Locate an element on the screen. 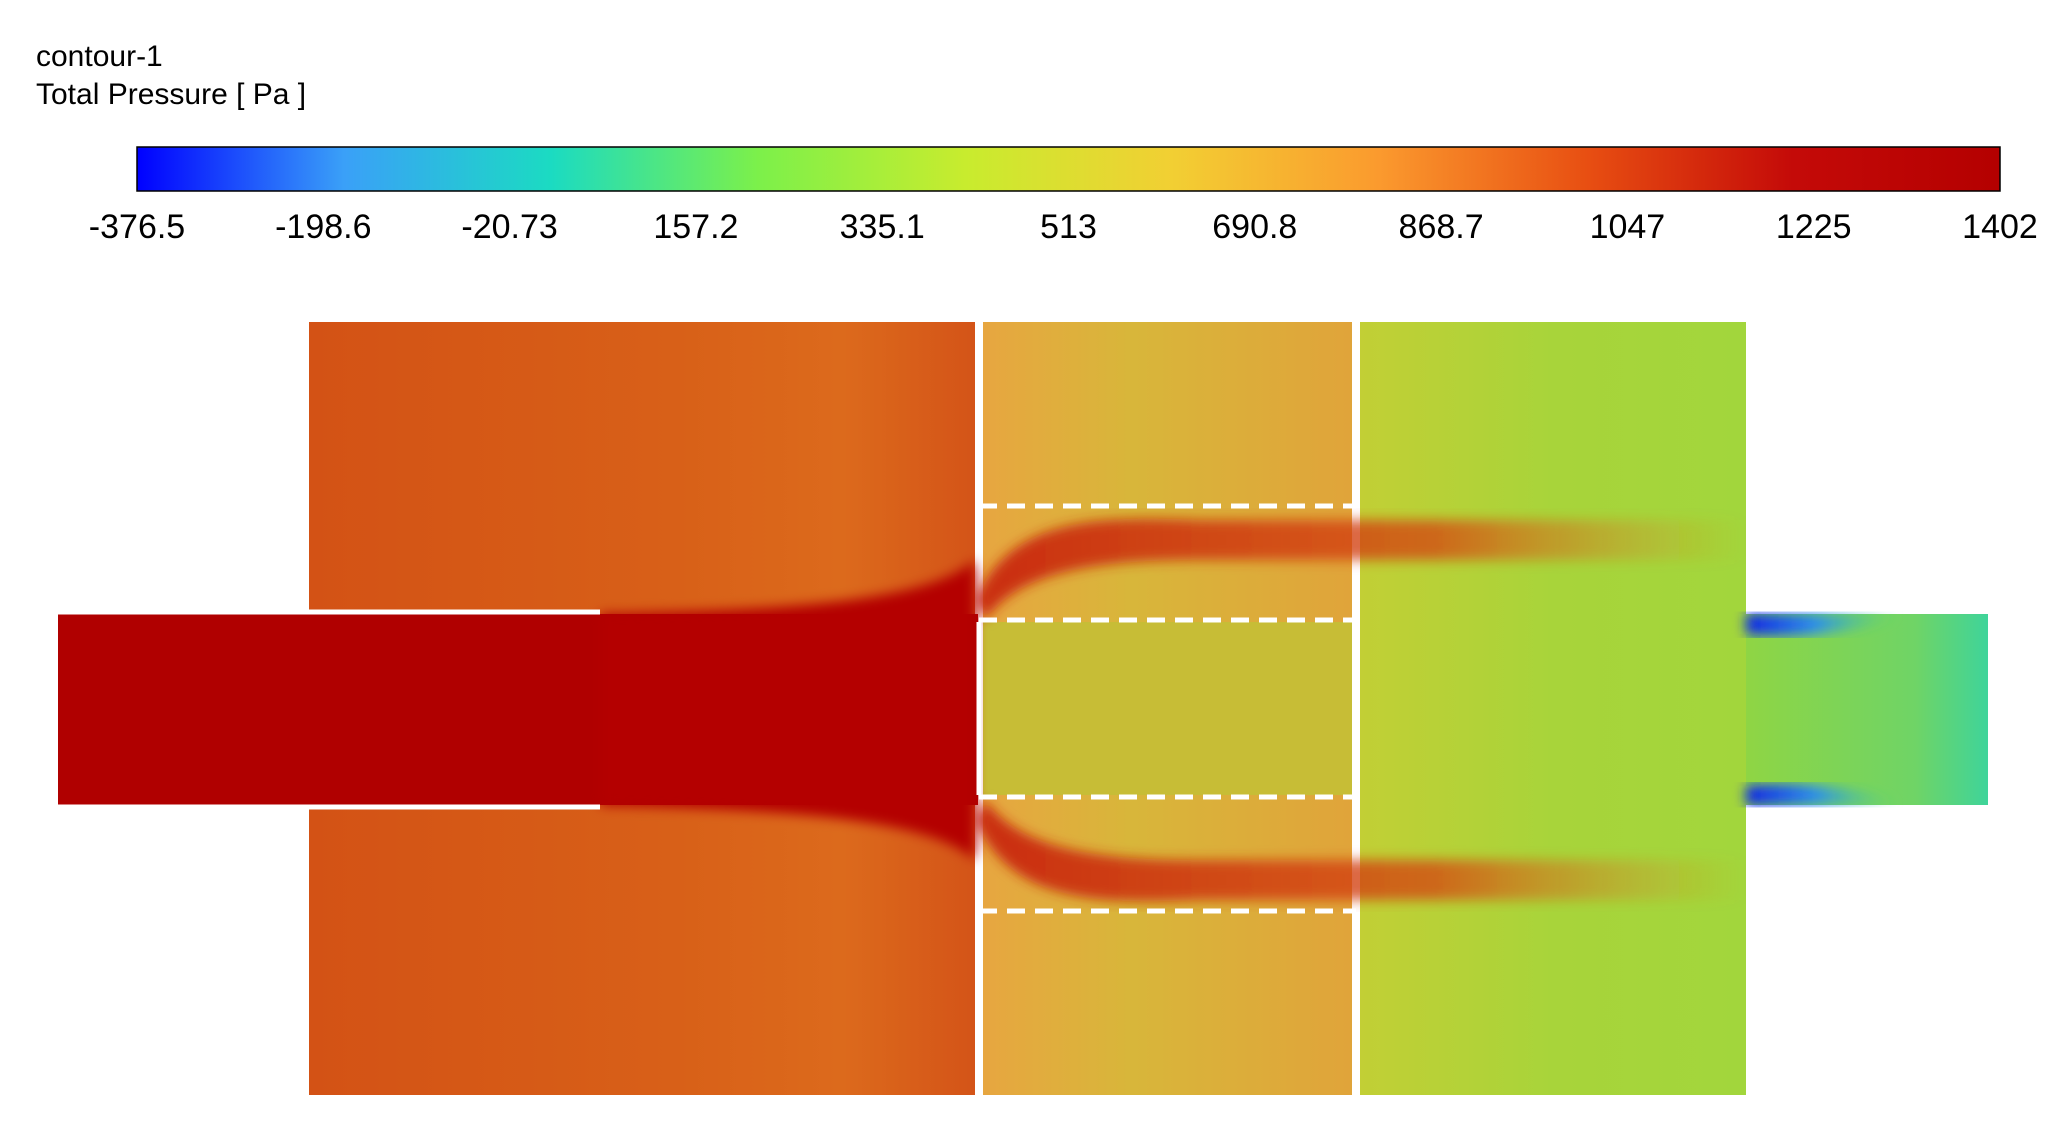 This screenshot has height=1131, width=2069. colorbar-tick-label: -20.73 is located at coordinates (509, 227).